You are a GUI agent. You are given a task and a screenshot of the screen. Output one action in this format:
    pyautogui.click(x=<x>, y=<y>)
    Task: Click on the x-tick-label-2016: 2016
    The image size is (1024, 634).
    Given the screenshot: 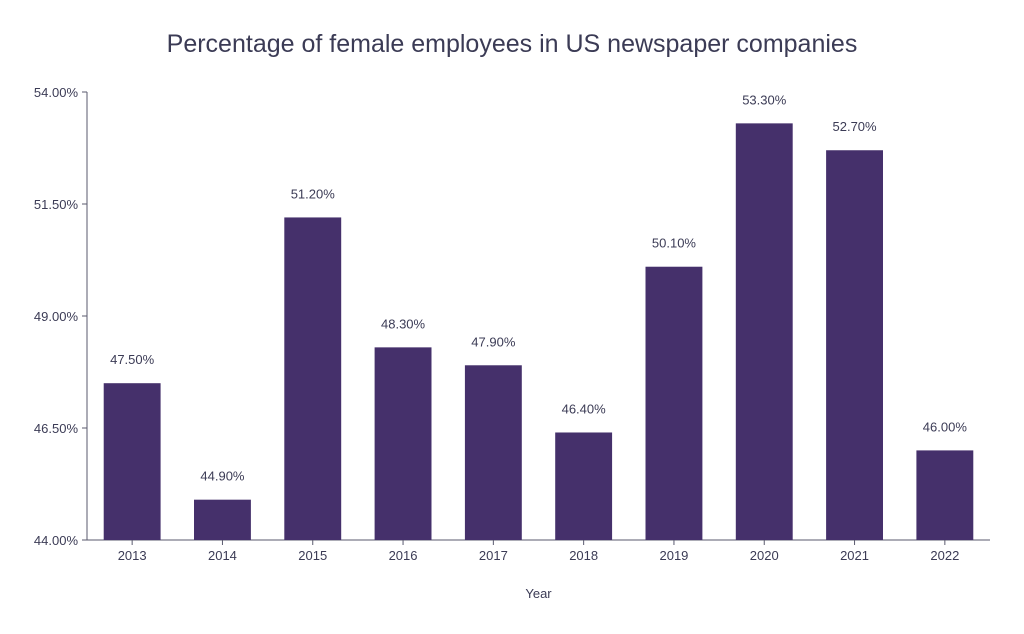 What is the action you would take?
    pyautogui.click(x=403, y=555)
    